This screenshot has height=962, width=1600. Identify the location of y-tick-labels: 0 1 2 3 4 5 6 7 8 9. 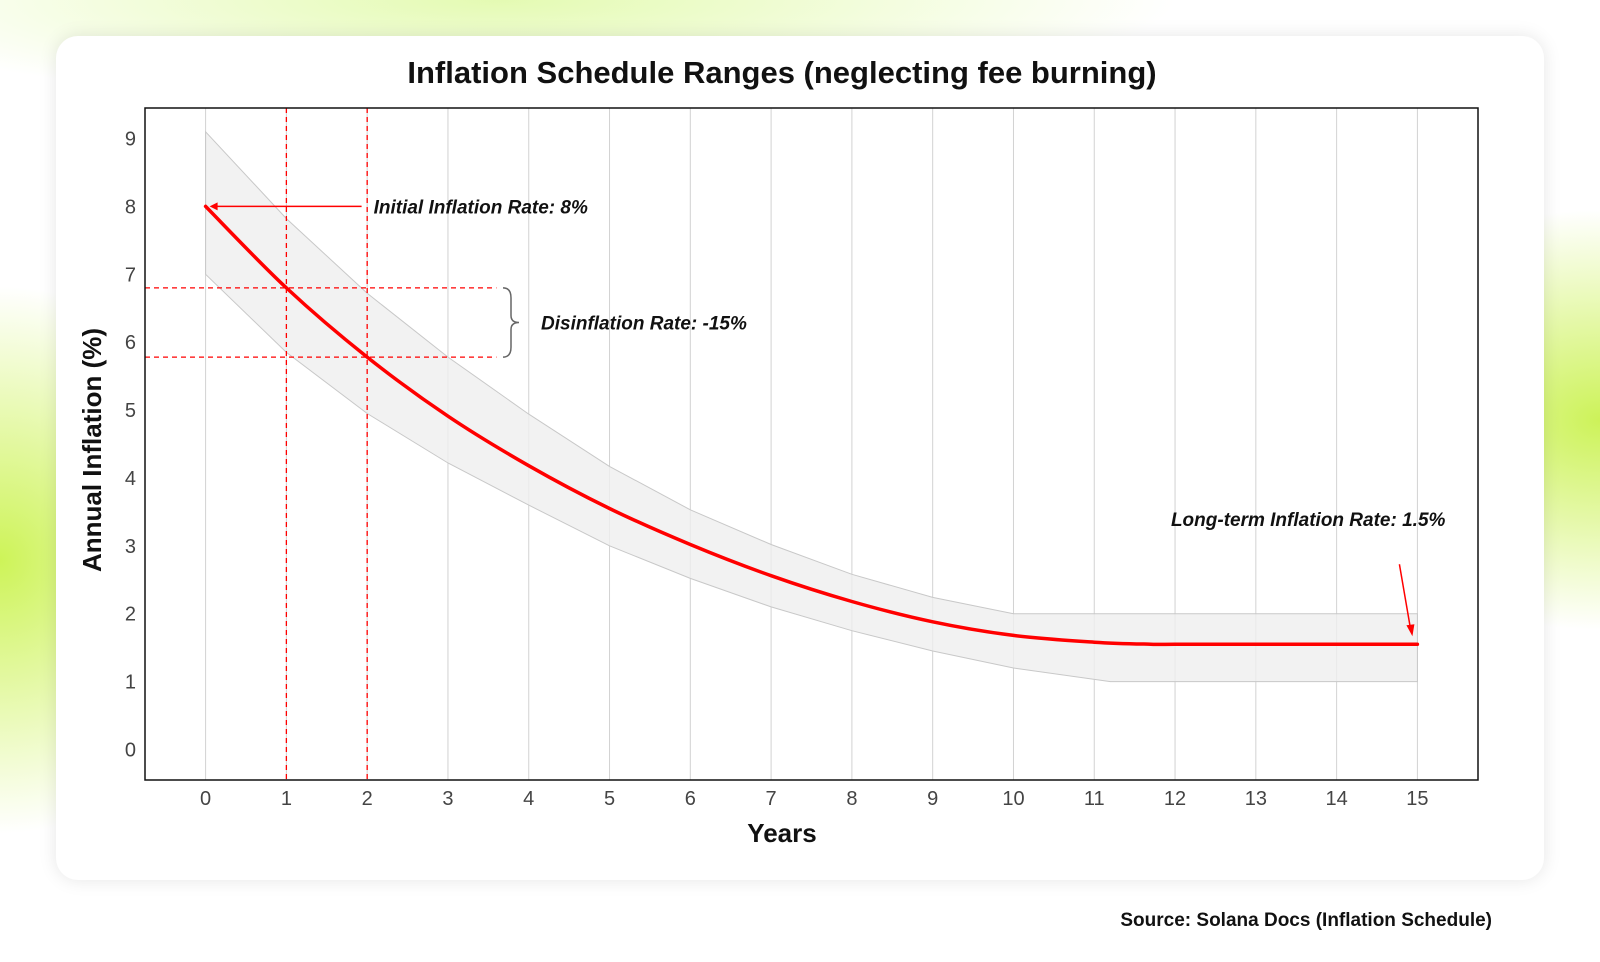
(130, 445).